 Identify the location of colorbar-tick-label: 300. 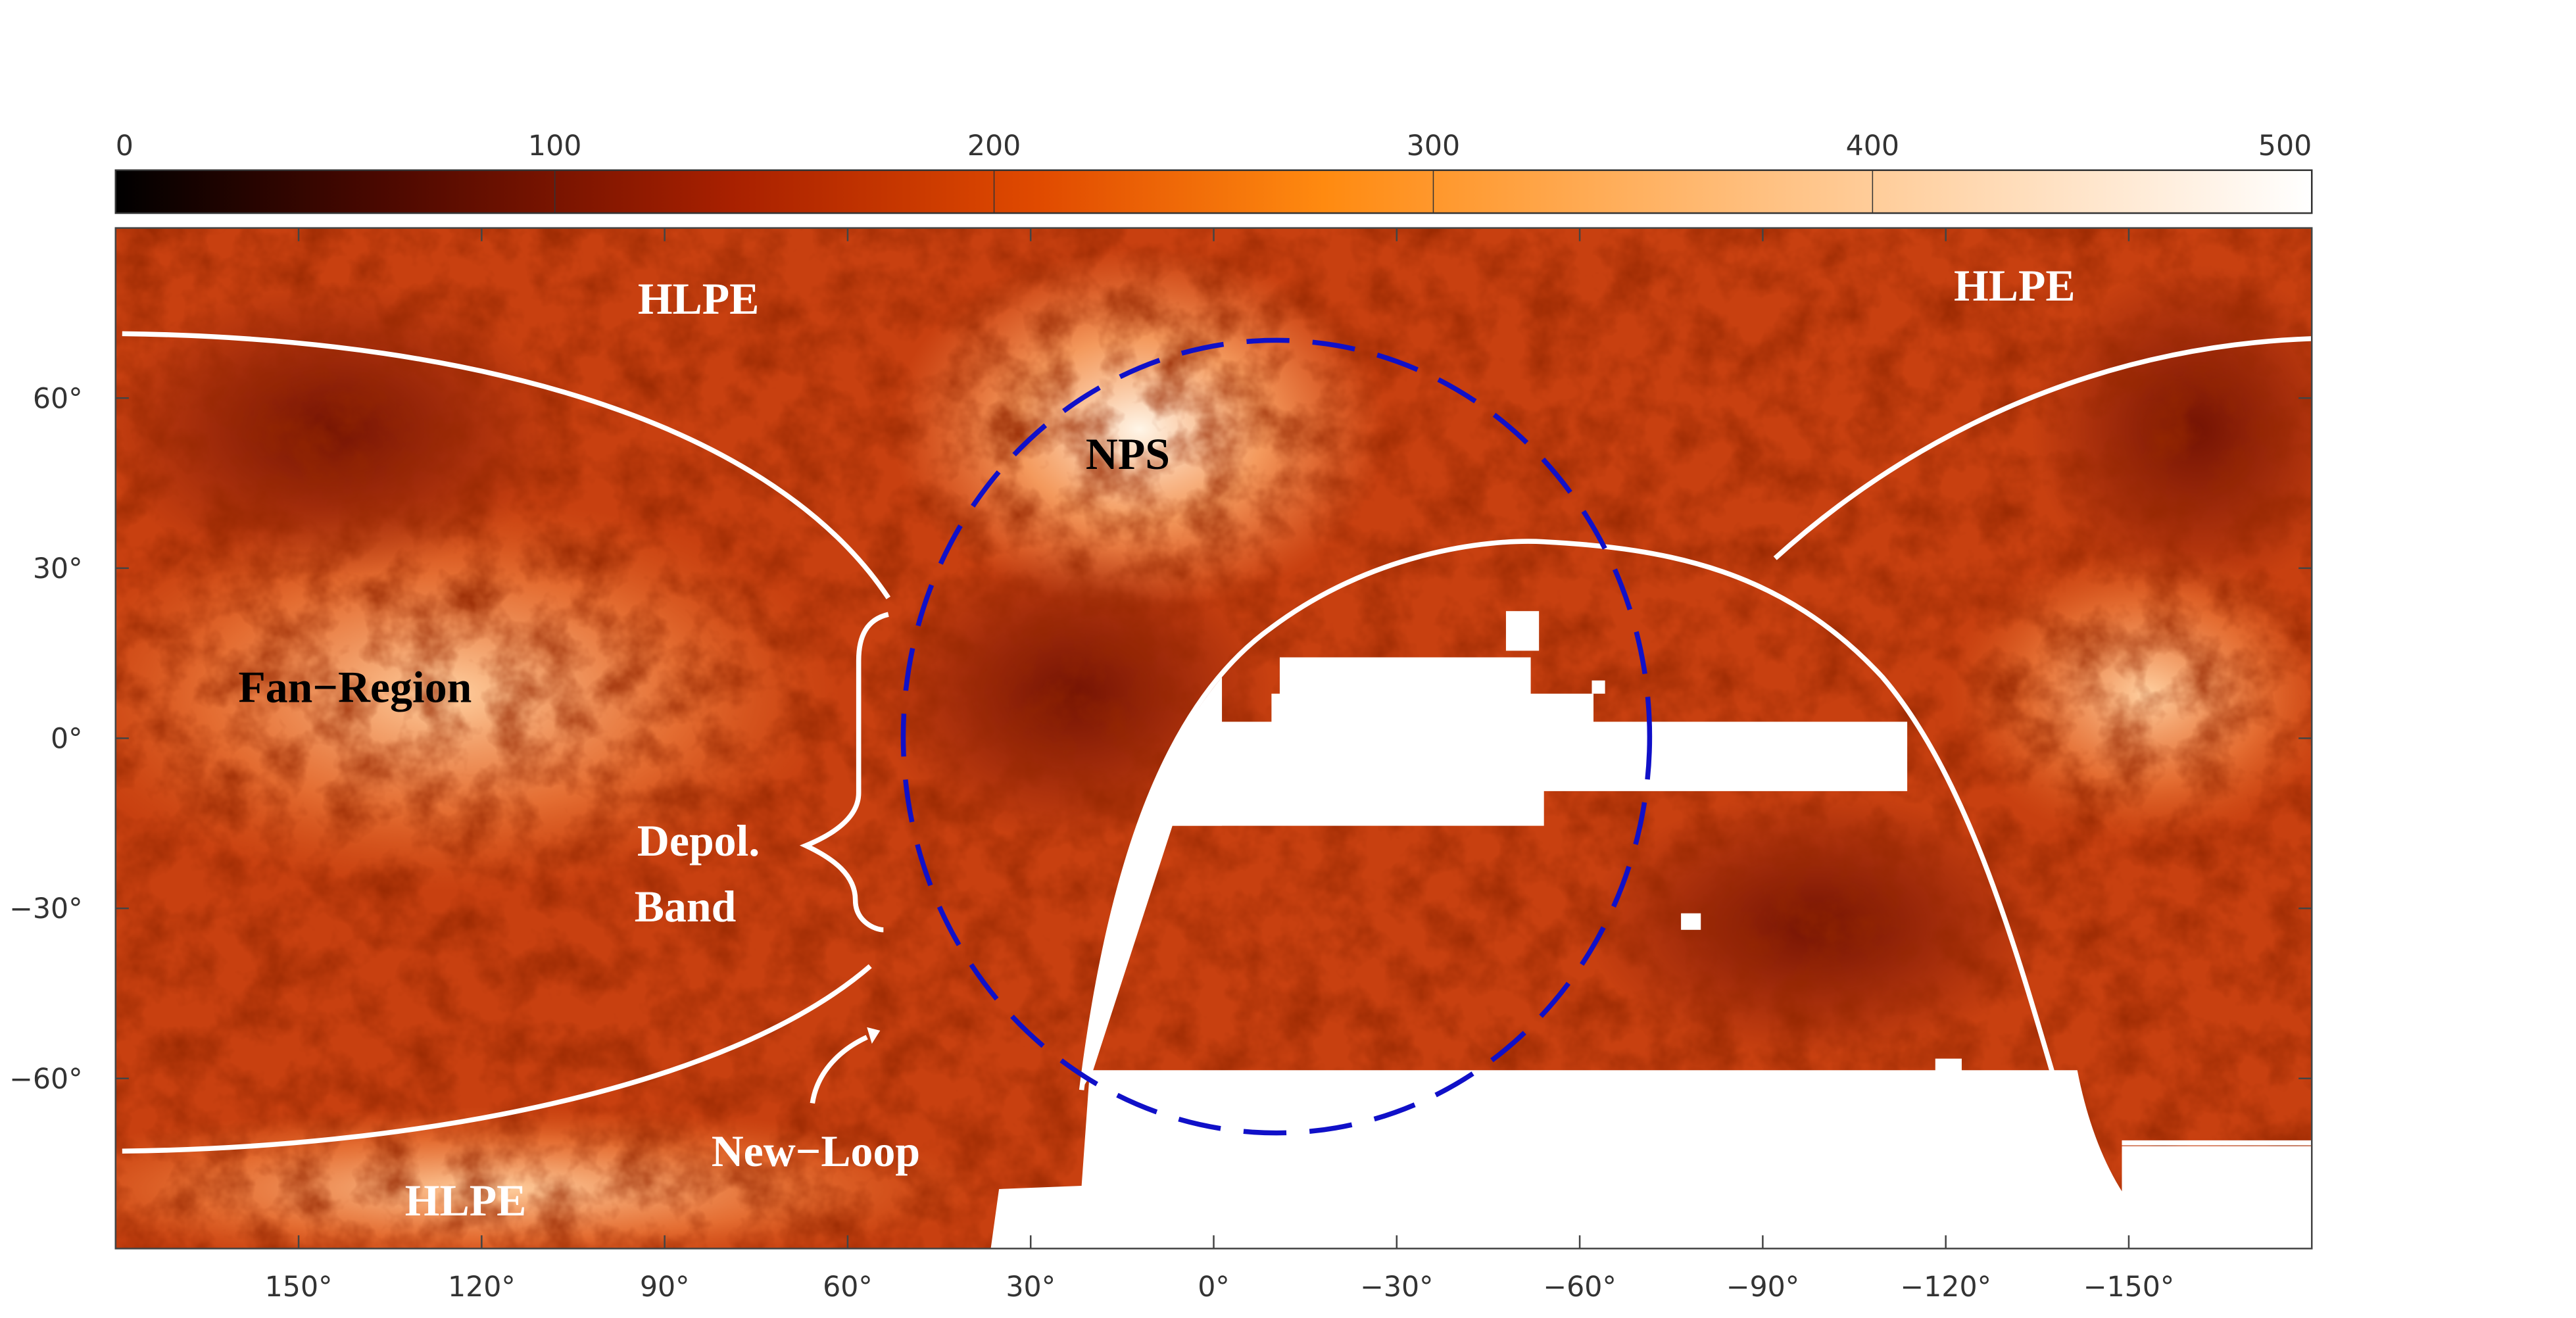
(1433, 146).